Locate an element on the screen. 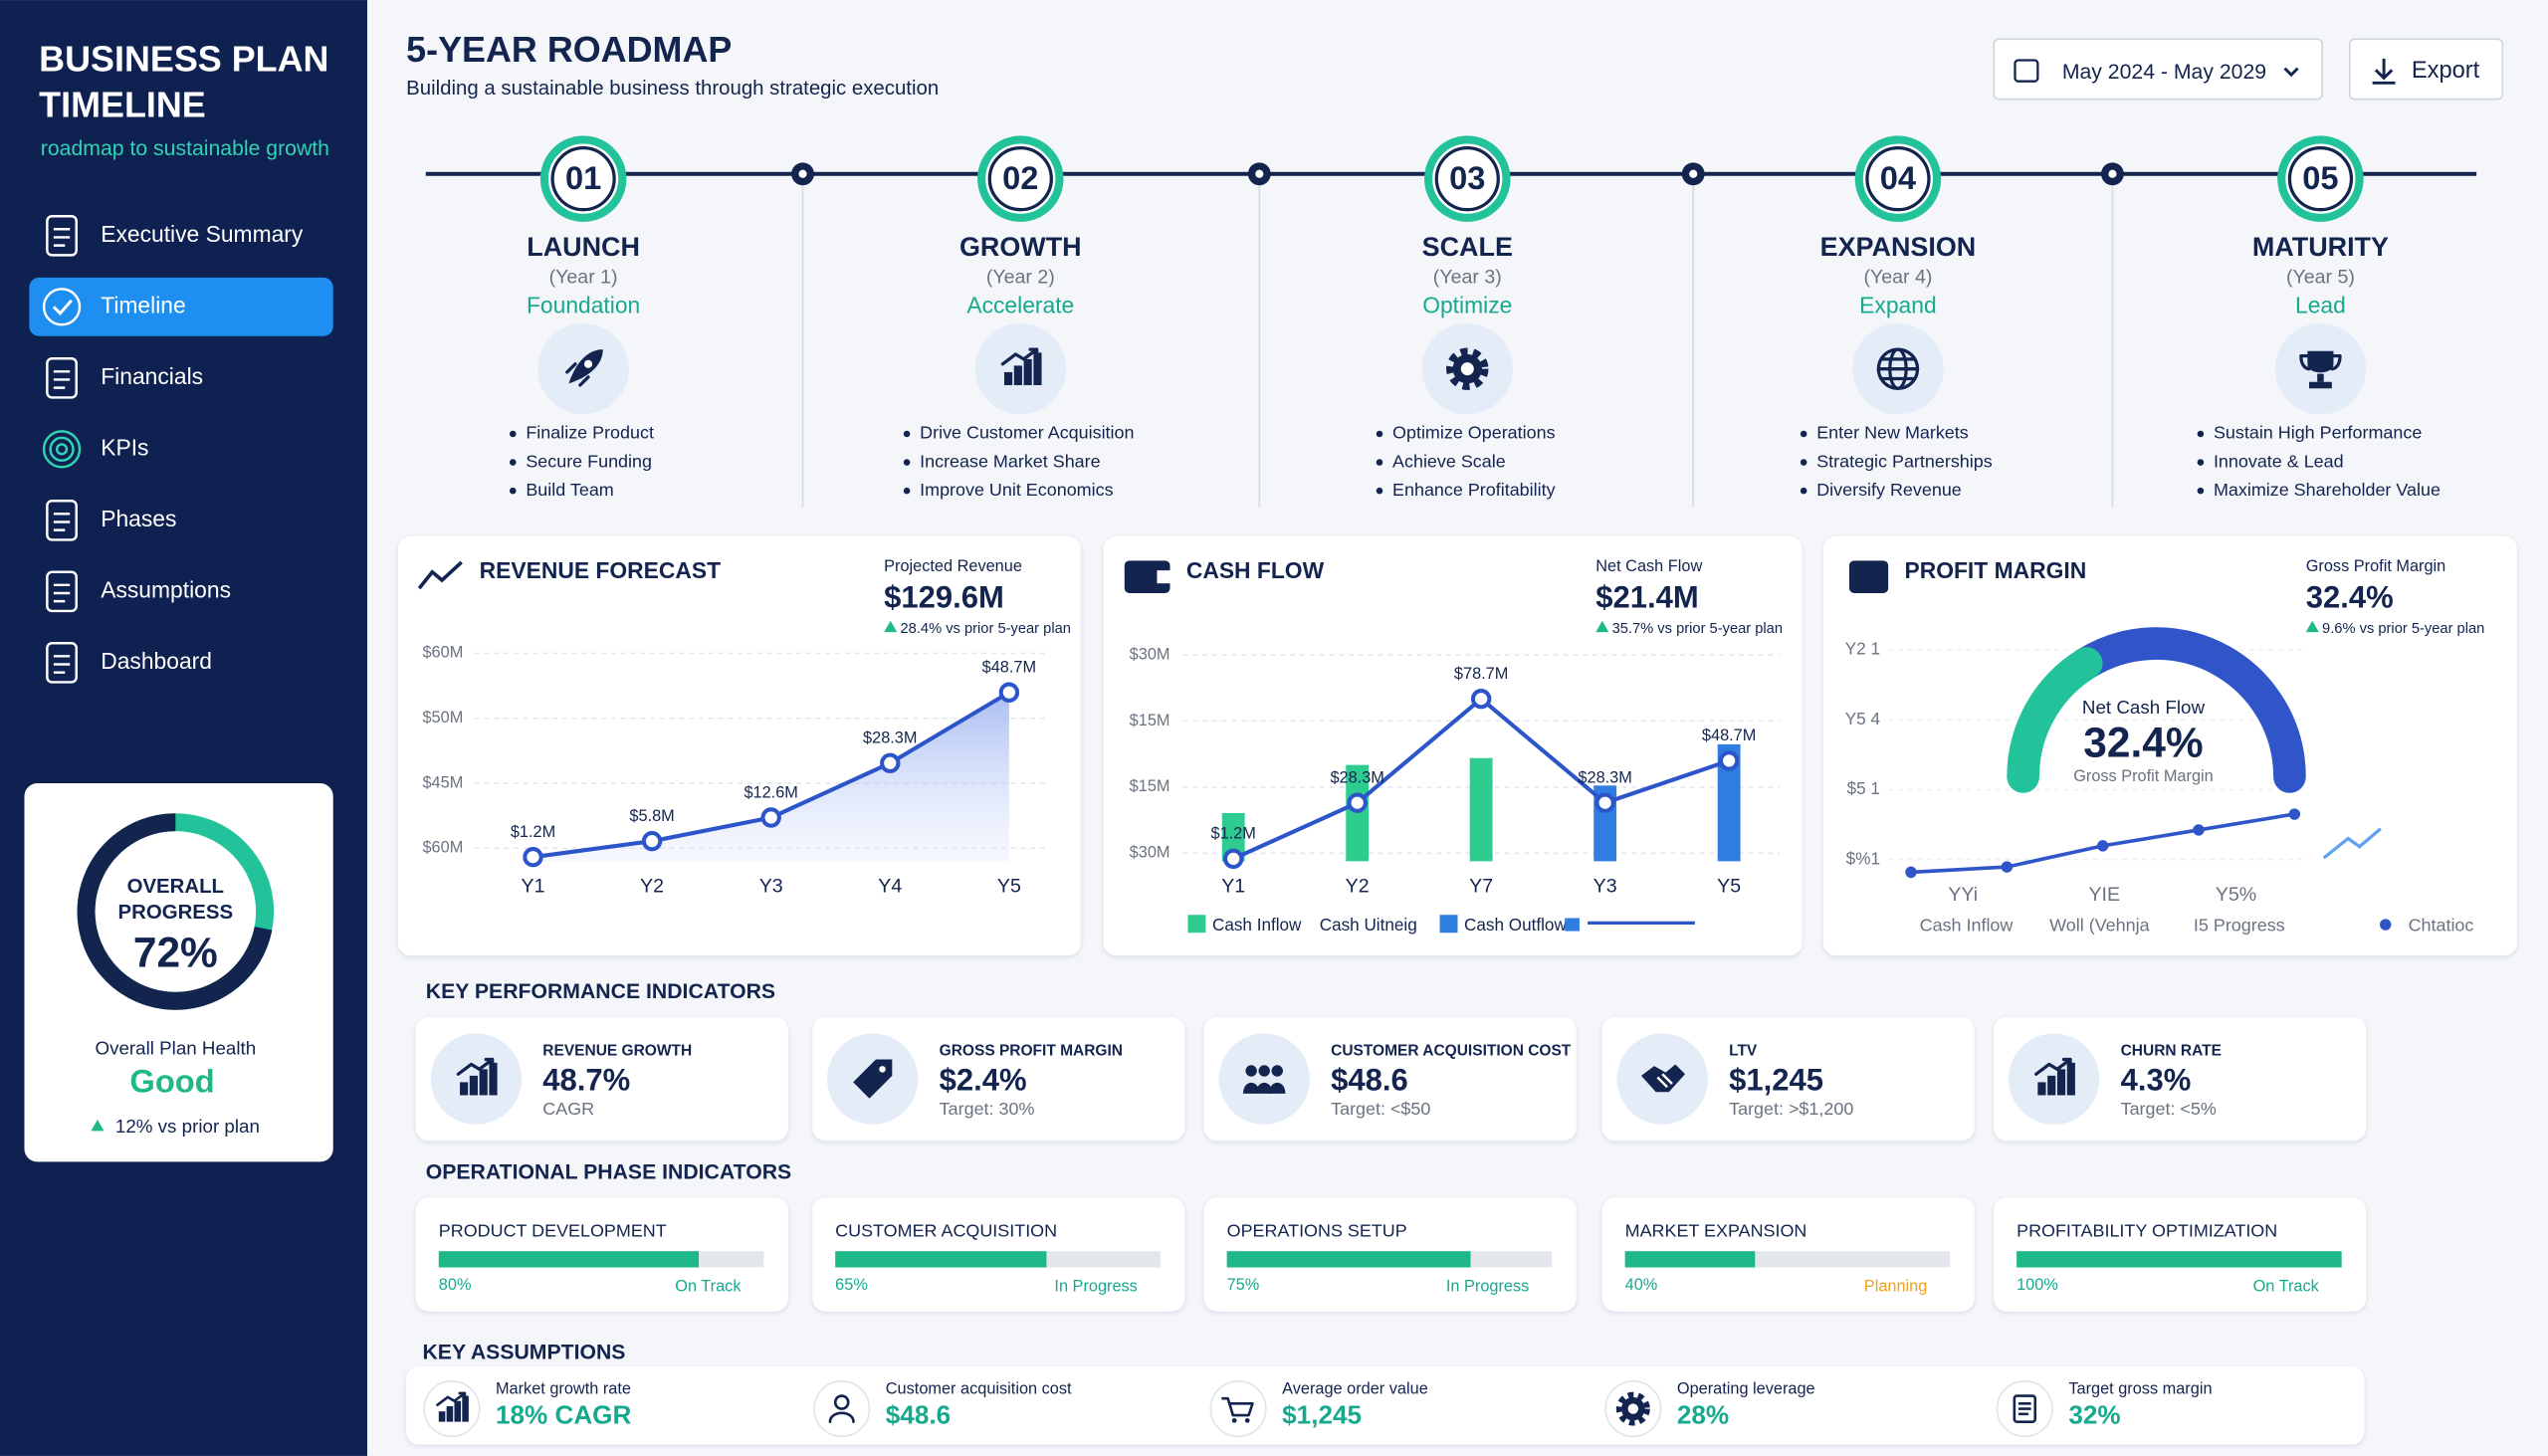 The width and height of the screenshot is (2548, 1456). legend-swatch is located at coordinates (1196, 924).